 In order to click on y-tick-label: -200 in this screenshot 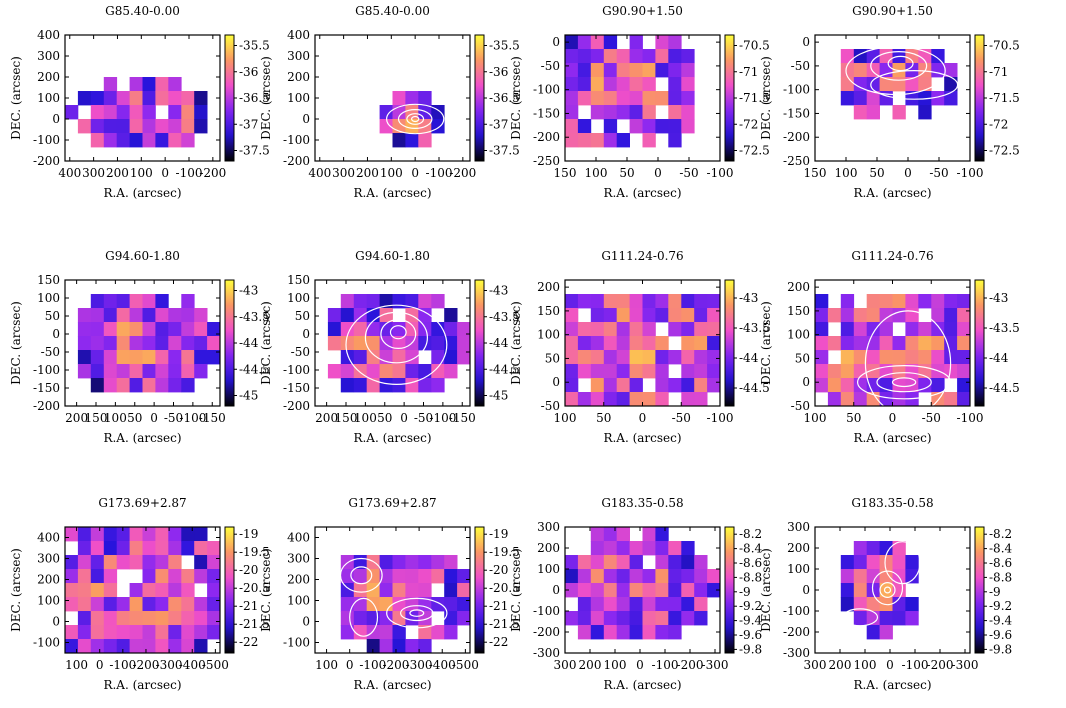, I will do `click(46, 406)`.